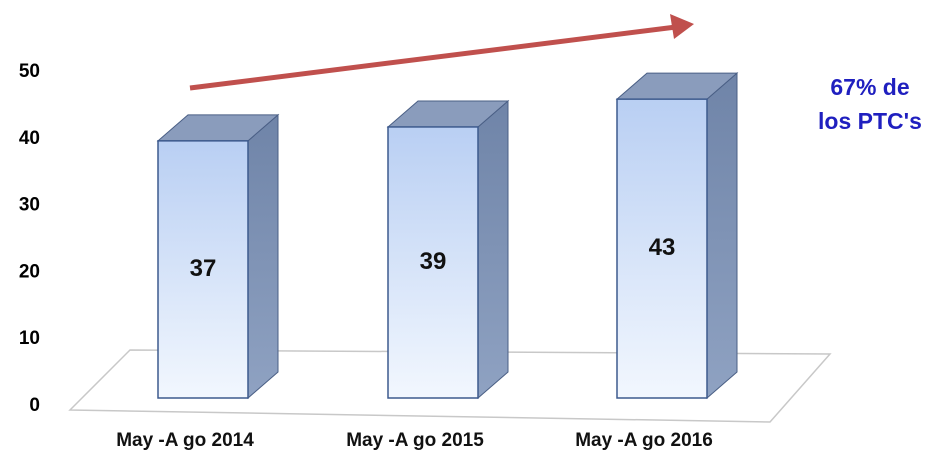 The width and height of the screenshot is (947, 460). What do you see at coordinates (870, 121) in the screenshot?
I see `annotation: los PTC's` at bounding box center [870, 121].